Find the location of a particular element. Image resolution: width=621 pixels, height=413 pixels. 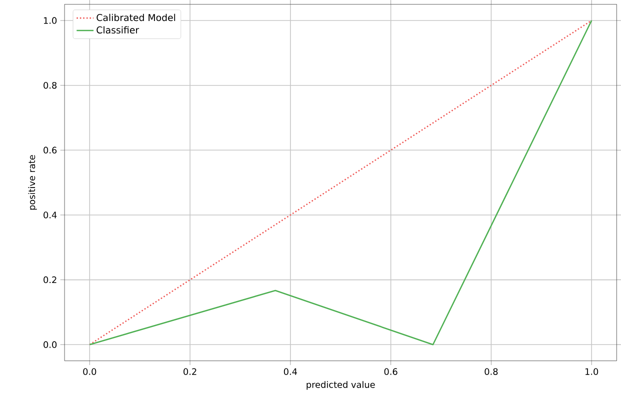

y-tick-label: 0.2 is located at coordinates (50, 279).